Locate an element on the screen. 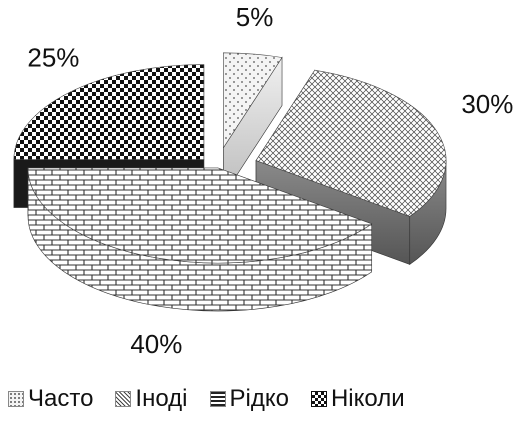  legend-label: Рідко is located at coordinates (259, 398).